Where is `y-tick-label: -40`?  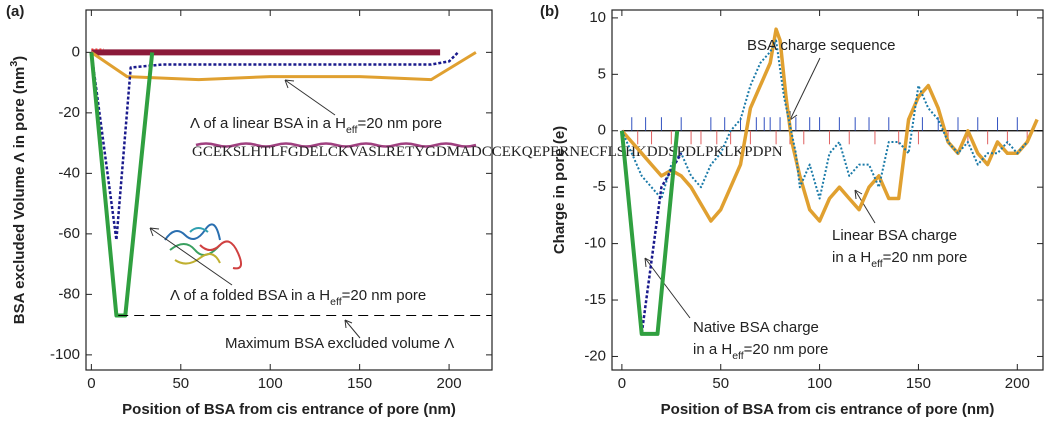 y-tick-label: -40 is located at coordinates (69, 172).